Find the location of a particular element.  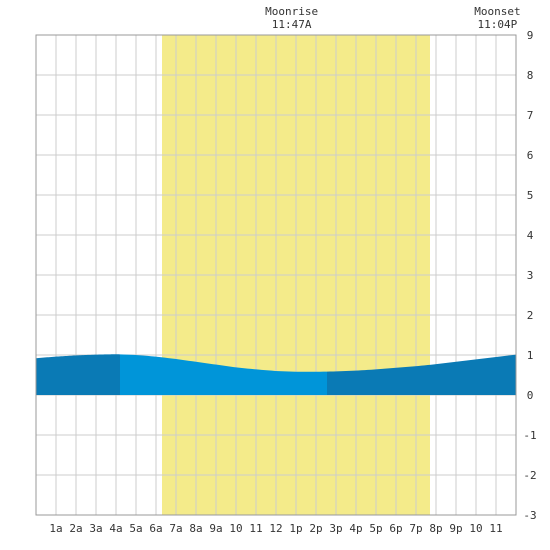

x-tick-label: 7p is located at coordinates (415, 528).